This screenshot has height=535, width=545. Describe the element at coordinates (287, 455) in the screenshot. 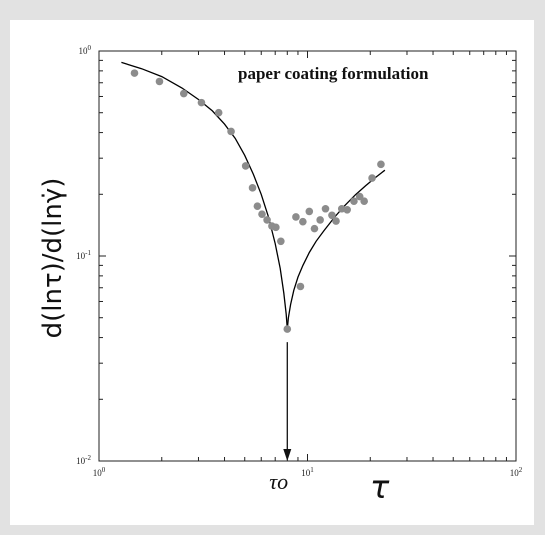

I see `tau-o-arrow-head` at that location.